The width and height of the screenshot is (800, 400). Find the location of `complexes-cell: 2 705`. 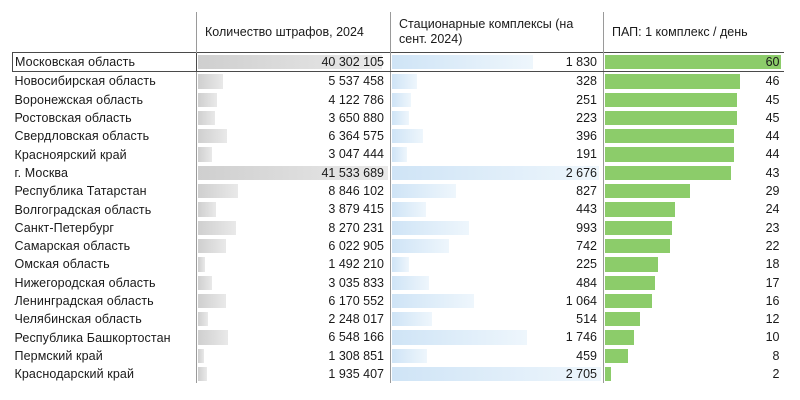

complexes-cell: 2 705 is located at coordinates (497, 374).